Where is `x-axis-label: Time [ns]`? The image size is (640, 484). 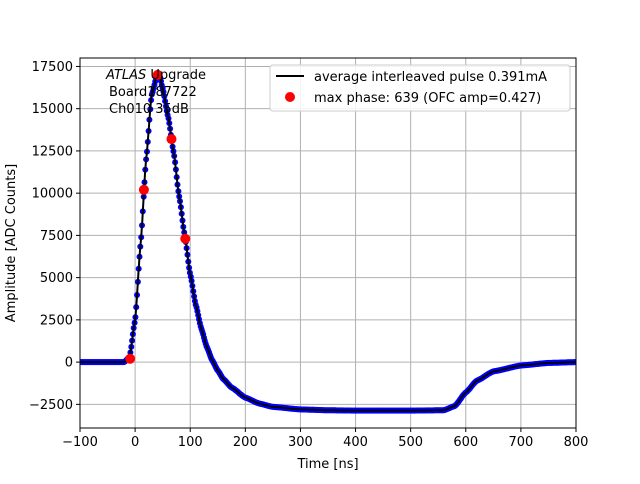
x-axis-label: Time [ns] is located at coordinates (327, 464).